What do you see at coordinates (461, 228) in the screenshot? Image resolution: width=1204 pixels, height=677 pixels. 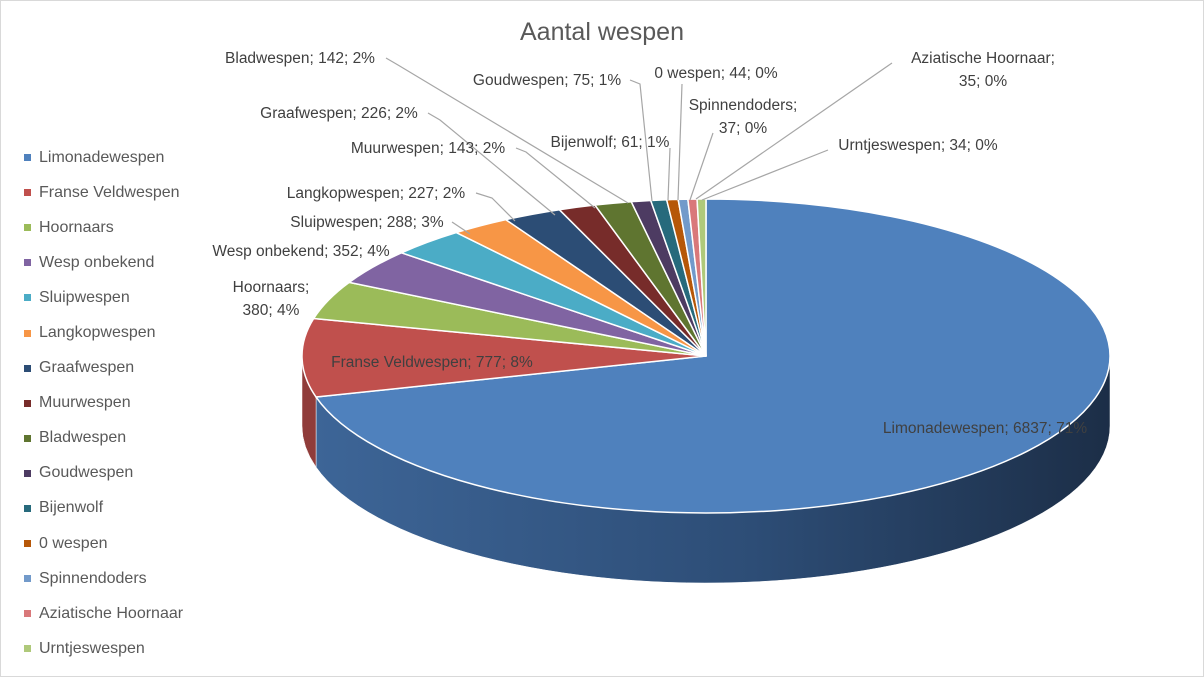 I see `leader-line-sluipwespen` at bounding box center [461, 228].